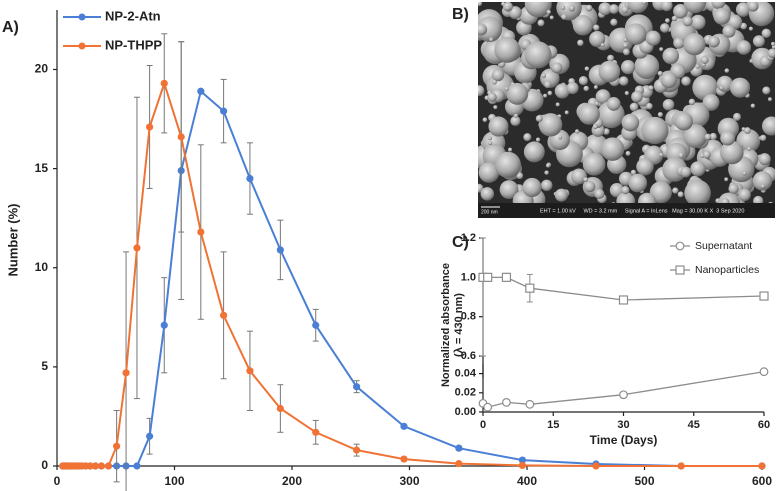  What do you see at coordinates (460, 14) in the screenshot?
I see `panel-label: B)` at bounding box center [460, 14].